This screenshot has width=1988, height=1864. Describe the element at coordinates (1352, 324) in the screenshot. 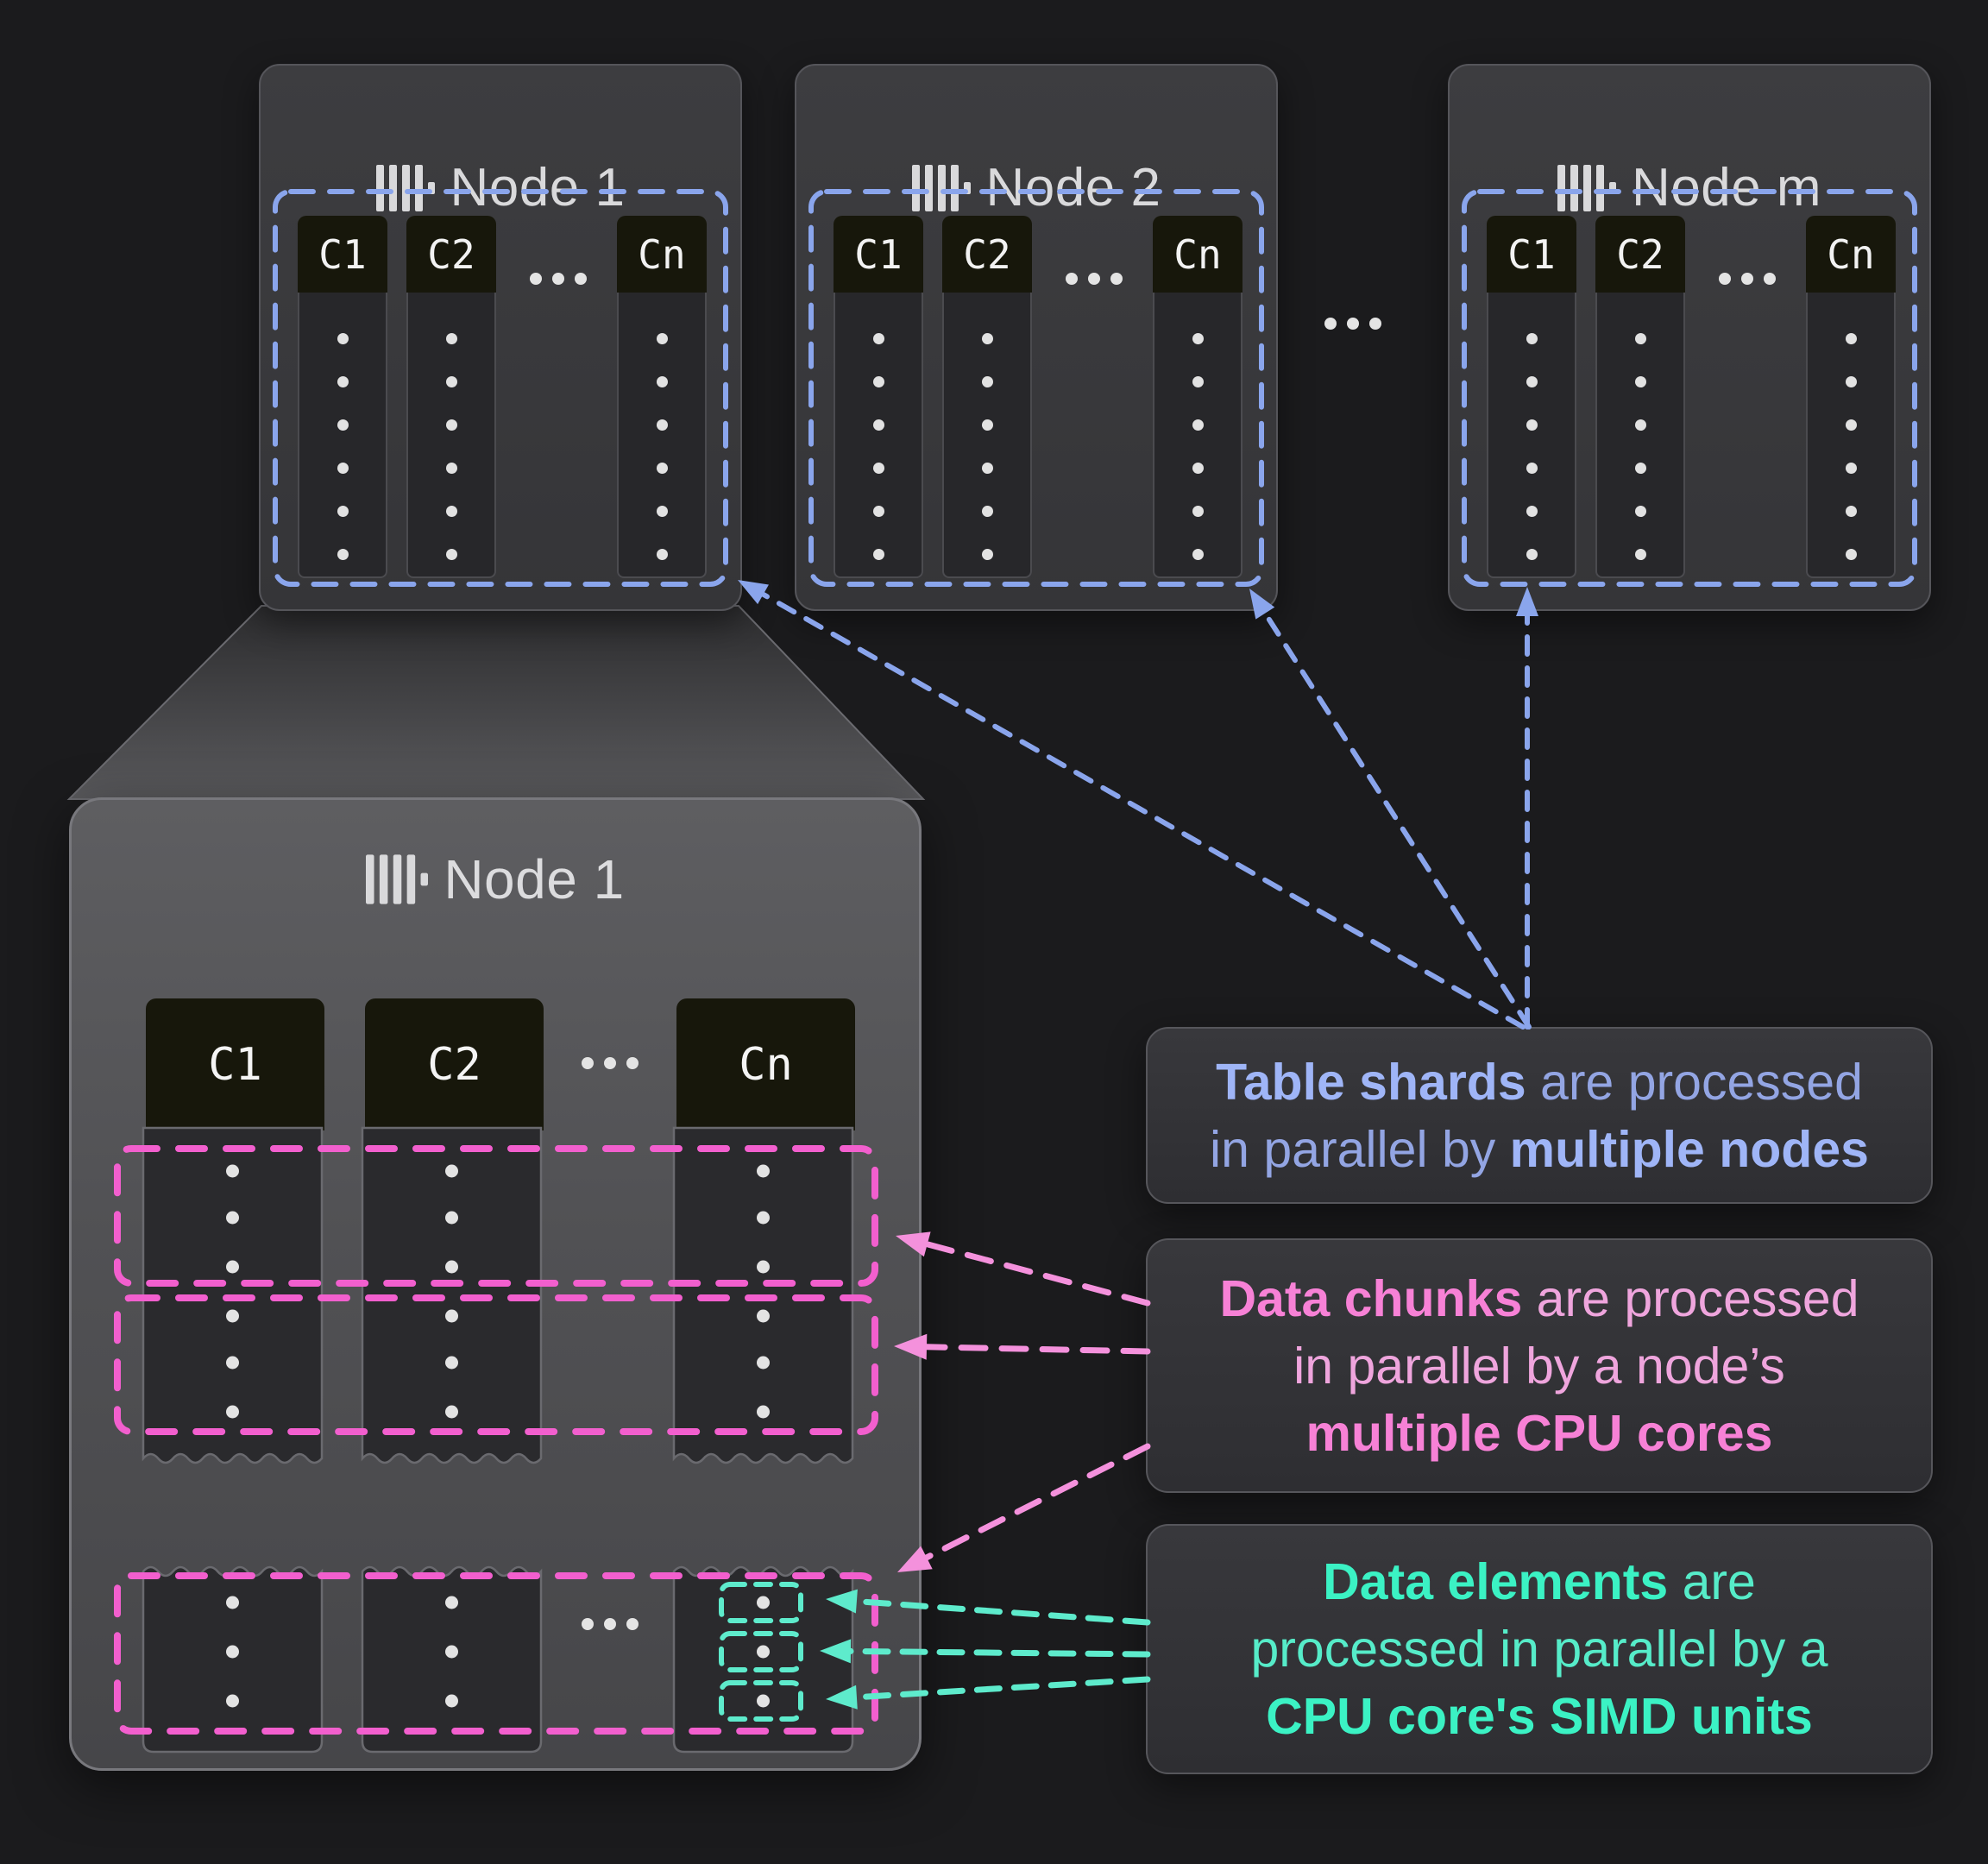

I see `nodes-ellipsis` at that location.